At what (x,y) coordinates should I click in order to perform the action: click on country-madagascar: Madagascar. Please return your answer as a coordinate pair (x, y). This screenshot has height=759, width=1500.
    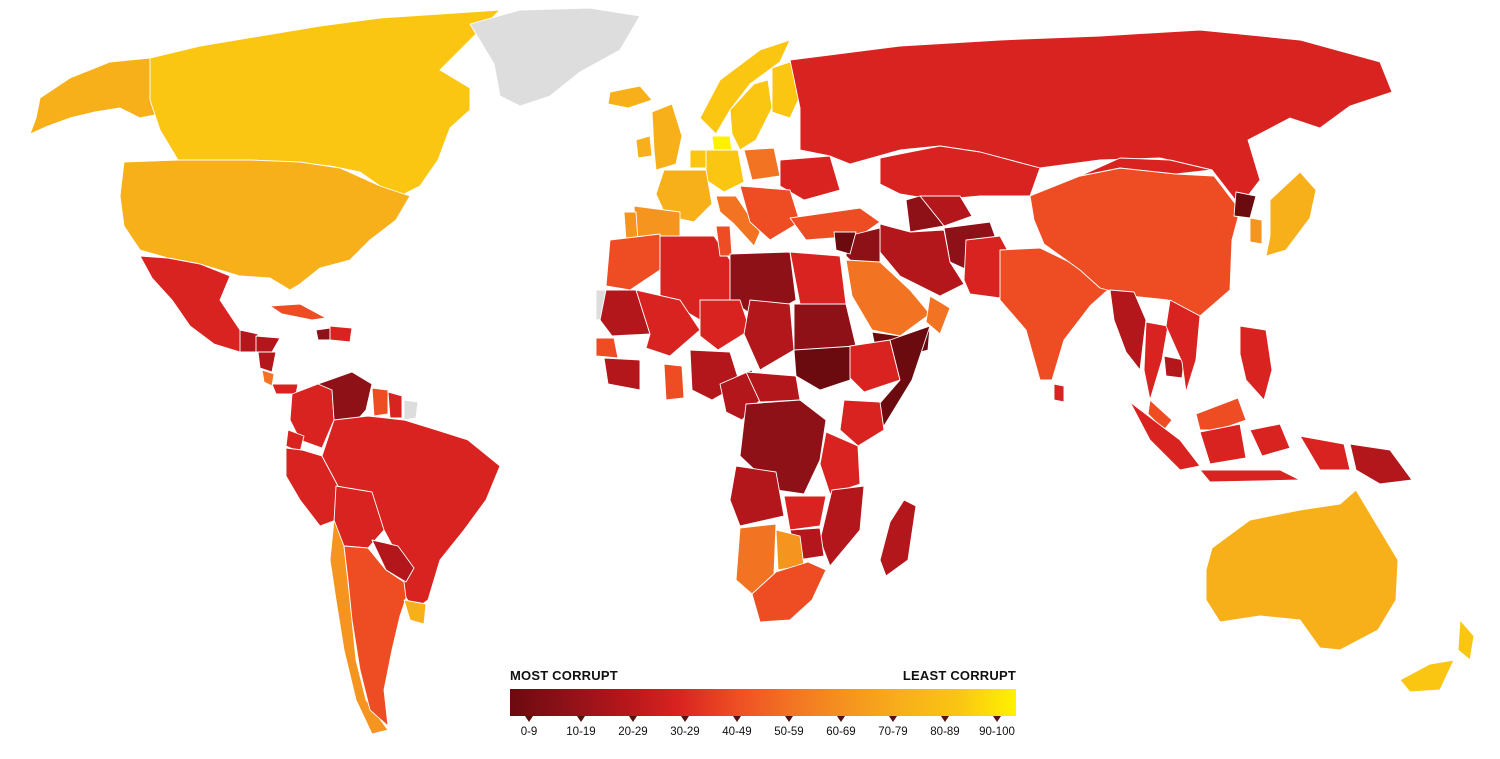
    Looking at the image, I should click on (898, 538).